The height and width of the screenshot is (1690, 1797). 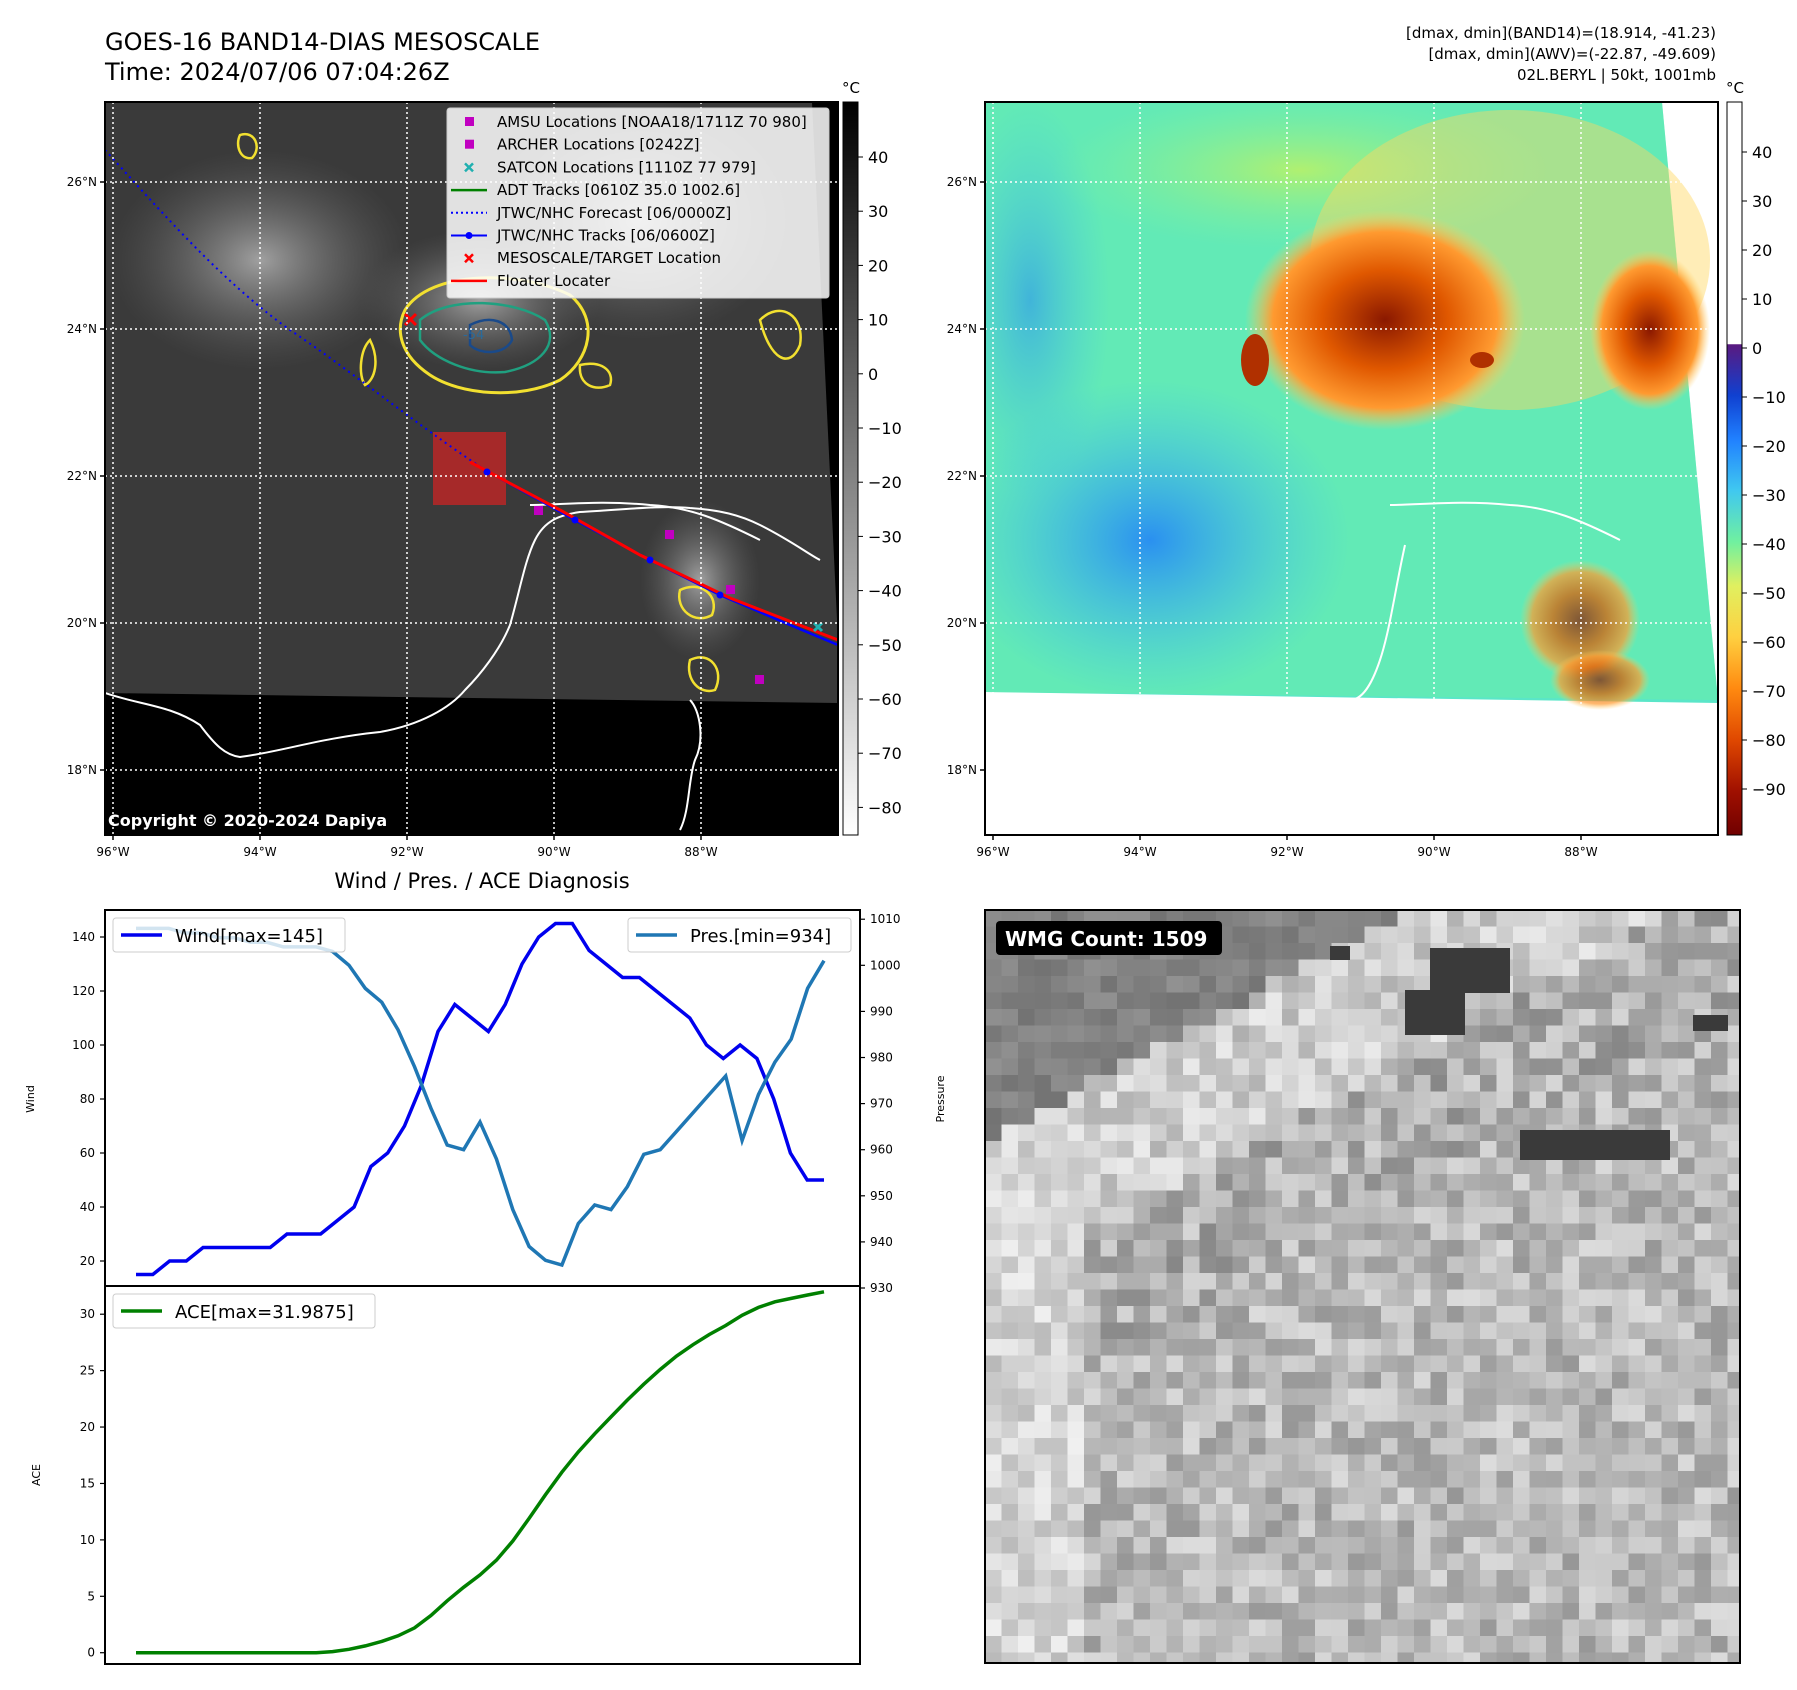 I want to click on awv-convection-east, so click(x=1650, y=330).